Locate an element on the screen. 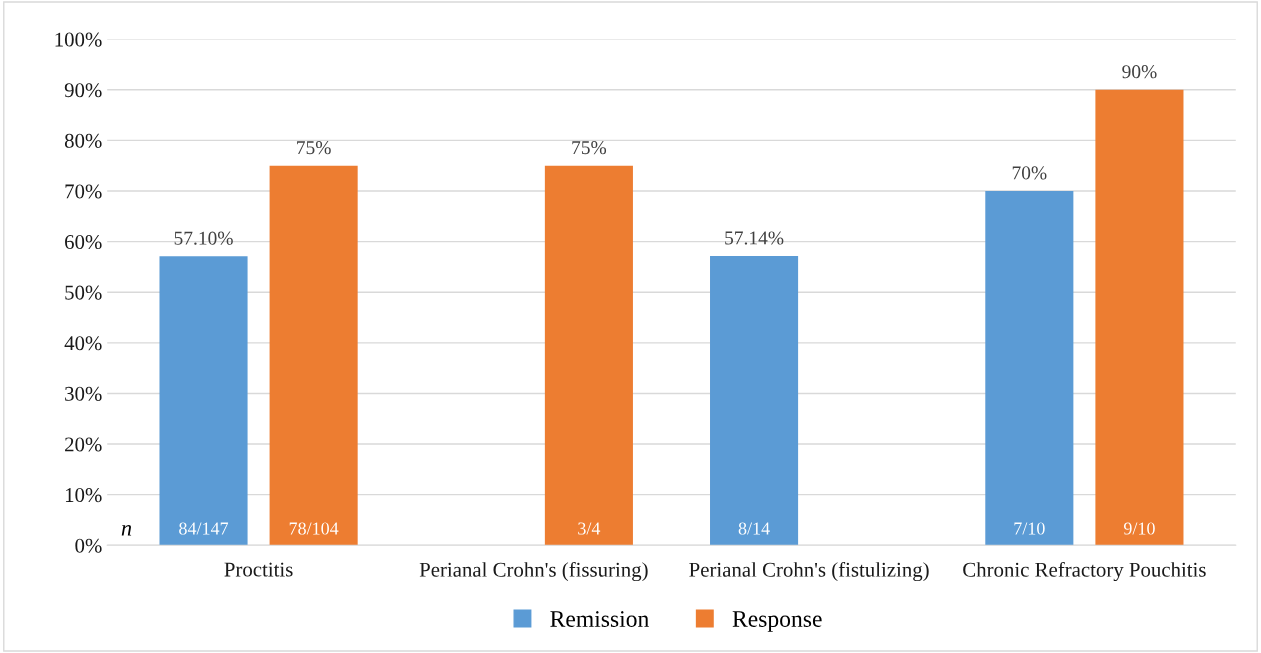 The height and width of the screenshot is (653, 1261). x-tick-label: Proctitis is located at coordinates (258, 569).